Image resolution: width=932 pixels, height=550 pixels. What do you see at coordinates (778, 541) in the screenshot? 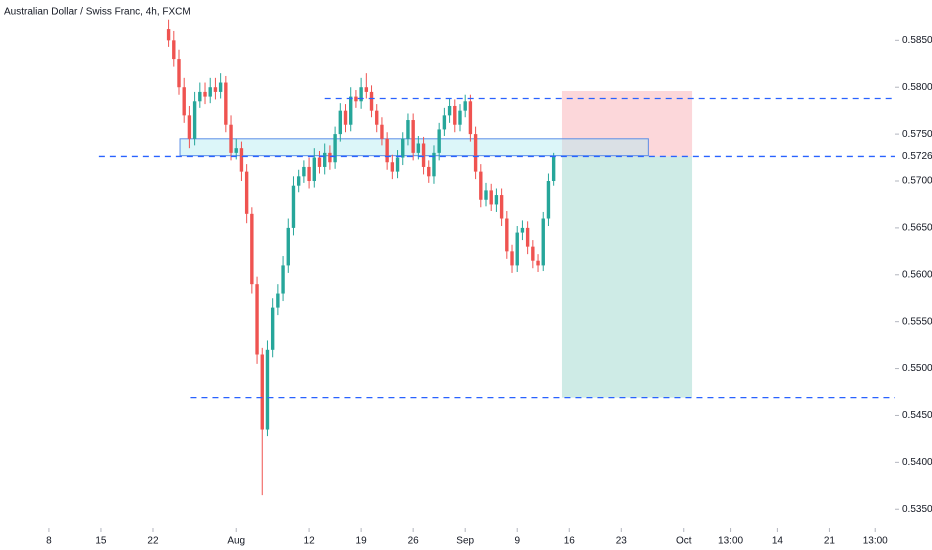
I see `x-tick-label: 14` at bounding box center [778, 541].